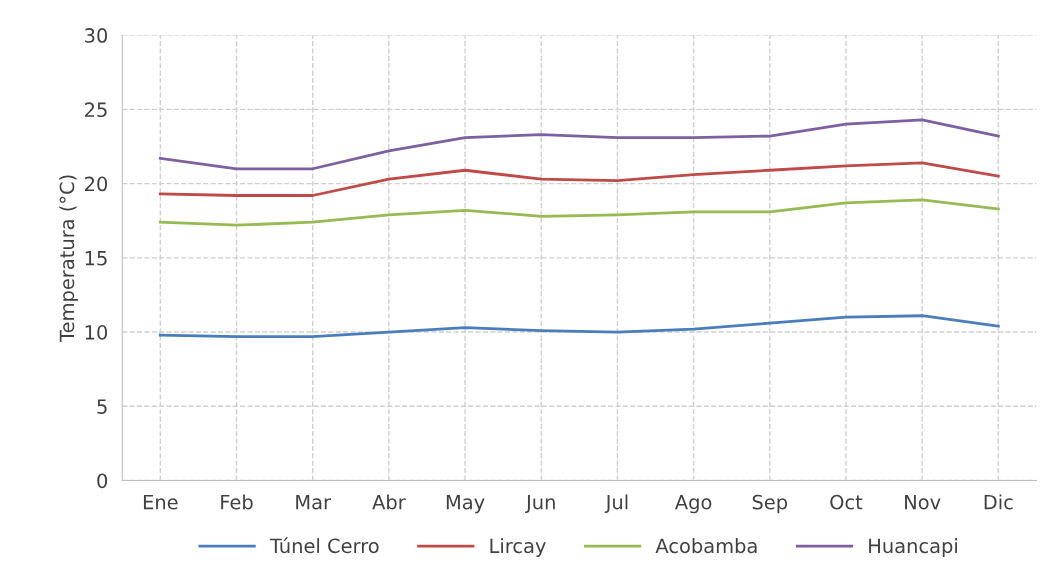 The height and width of the screenshot is (586, 1063). I want to click on x-tick-label: Dic, so click(998, 502).